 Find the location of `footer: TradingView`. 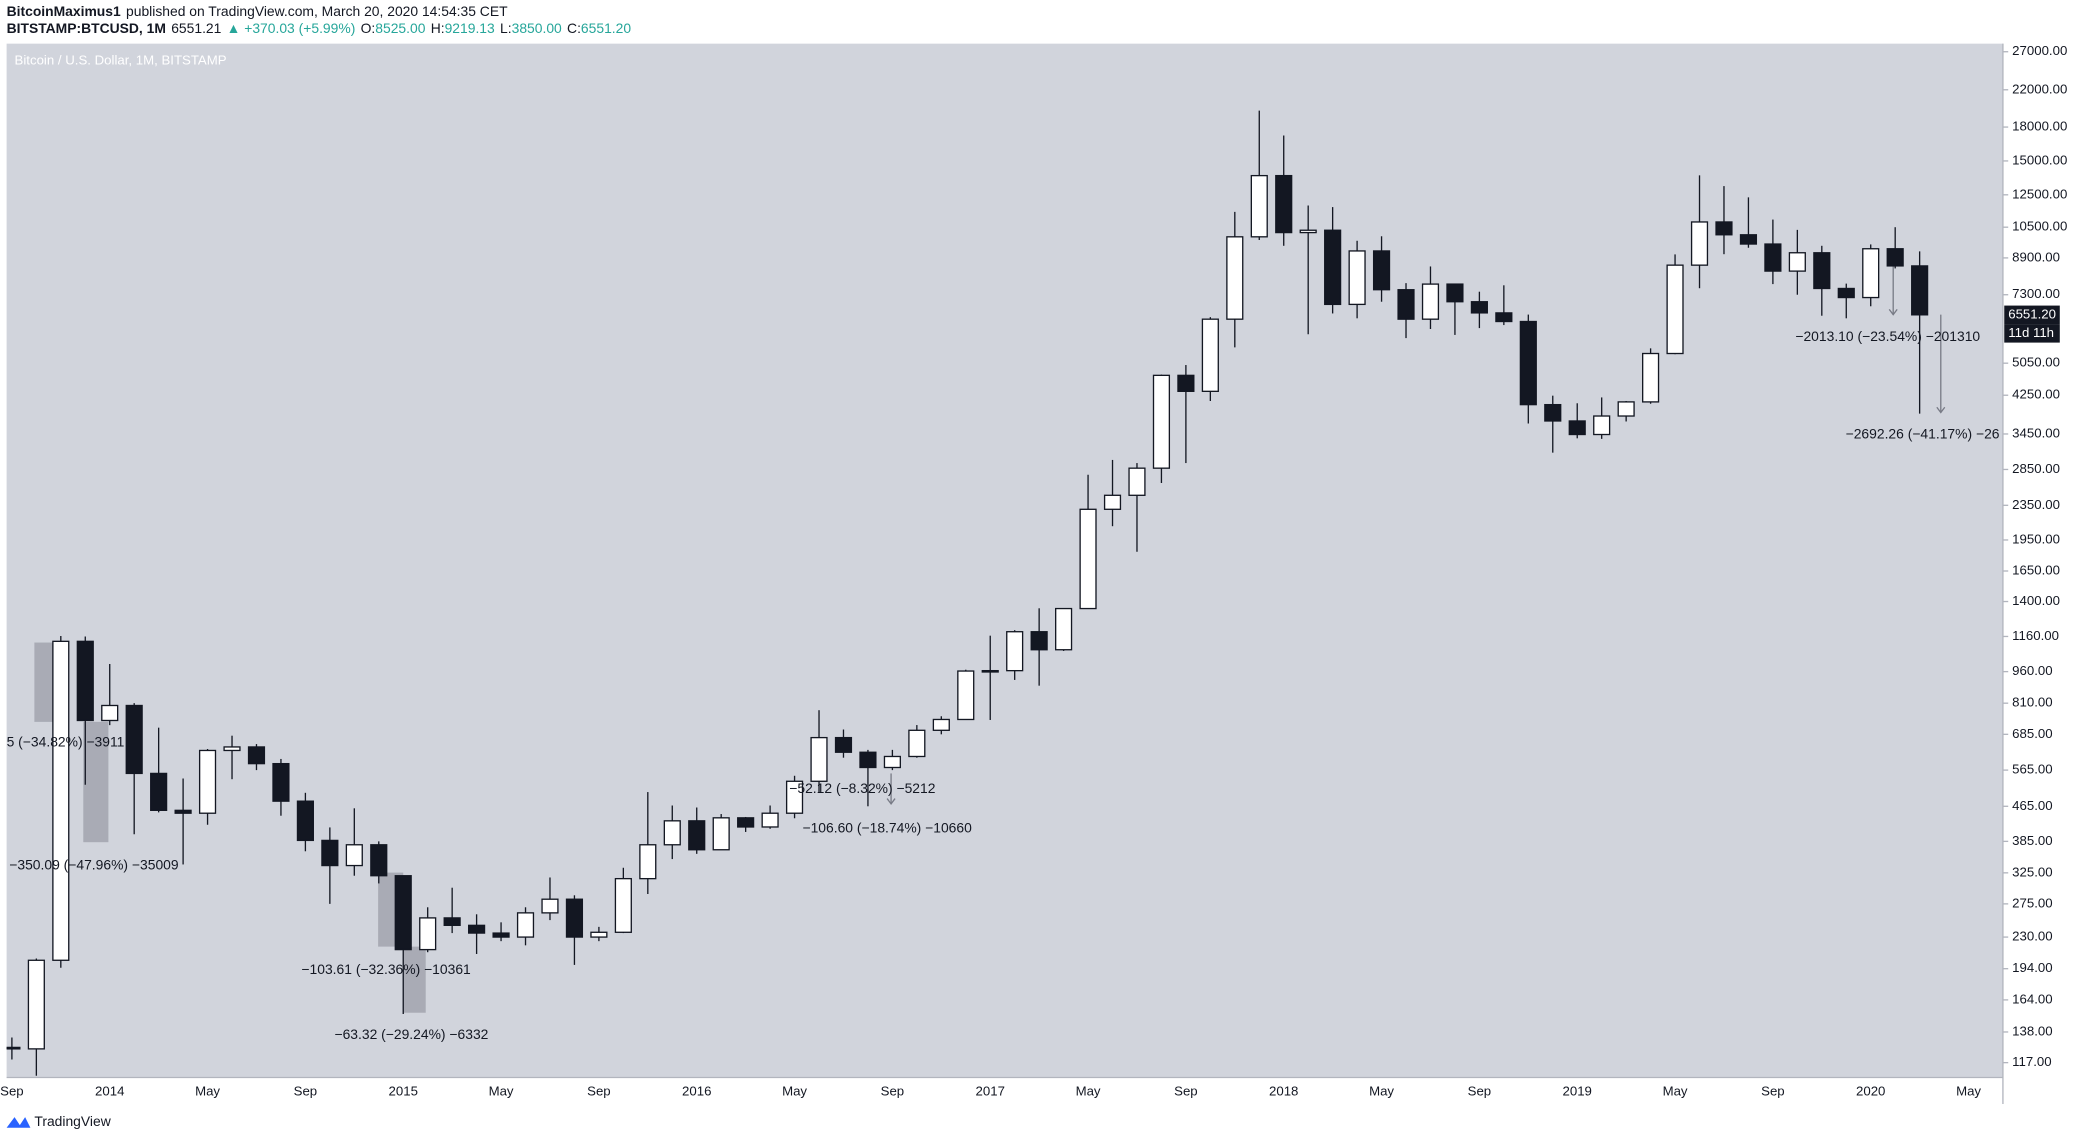

footer: TradingView is located at coordinates (59, 1121).